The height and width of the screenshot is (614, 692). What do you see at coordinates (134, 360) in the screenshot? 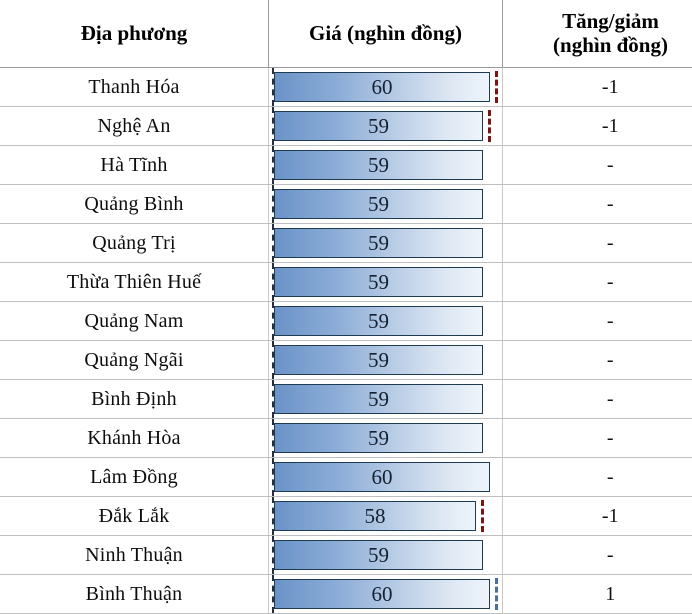
I see `cell-locality: Quảng Ngãi` at bounding box center [134, 360].